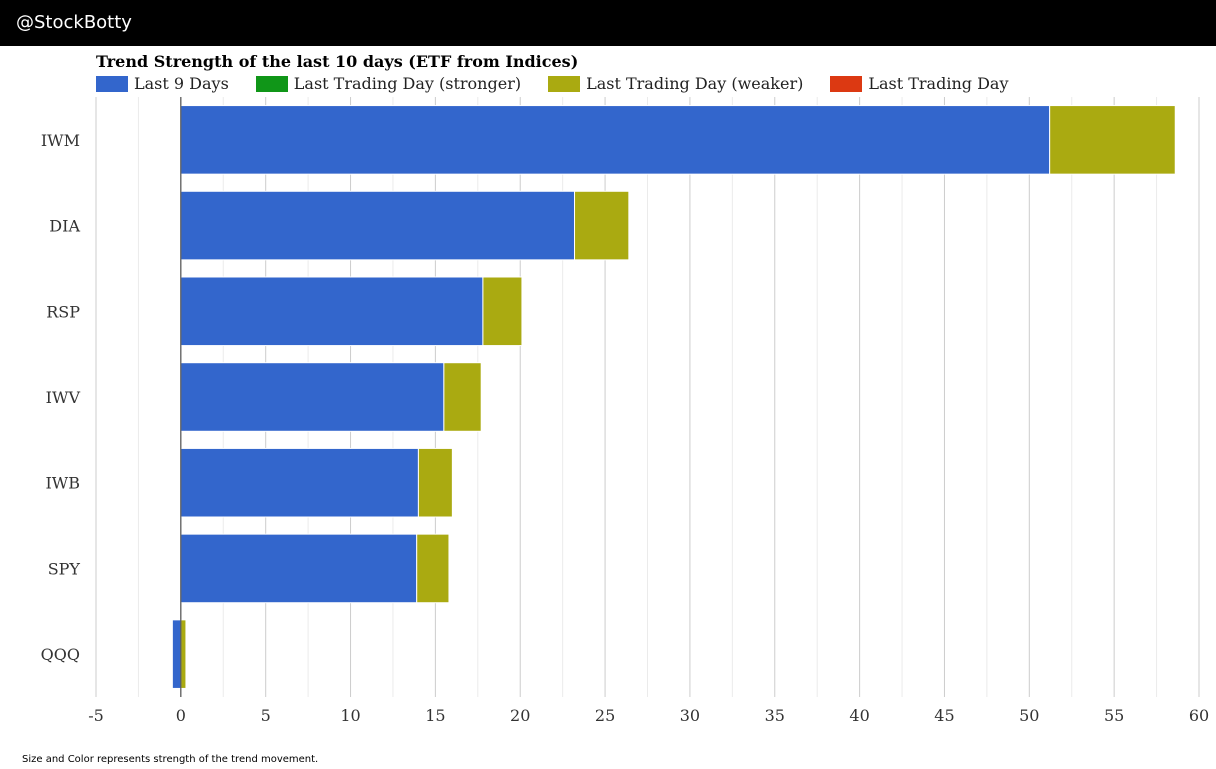 Image resolution: width=1216 pixels, height=769 pixels. What do you see at coordinates (462, 397) in the screenshot?
I see `bar-iwv-last-day-weaker` at bounding box center [462, 397].